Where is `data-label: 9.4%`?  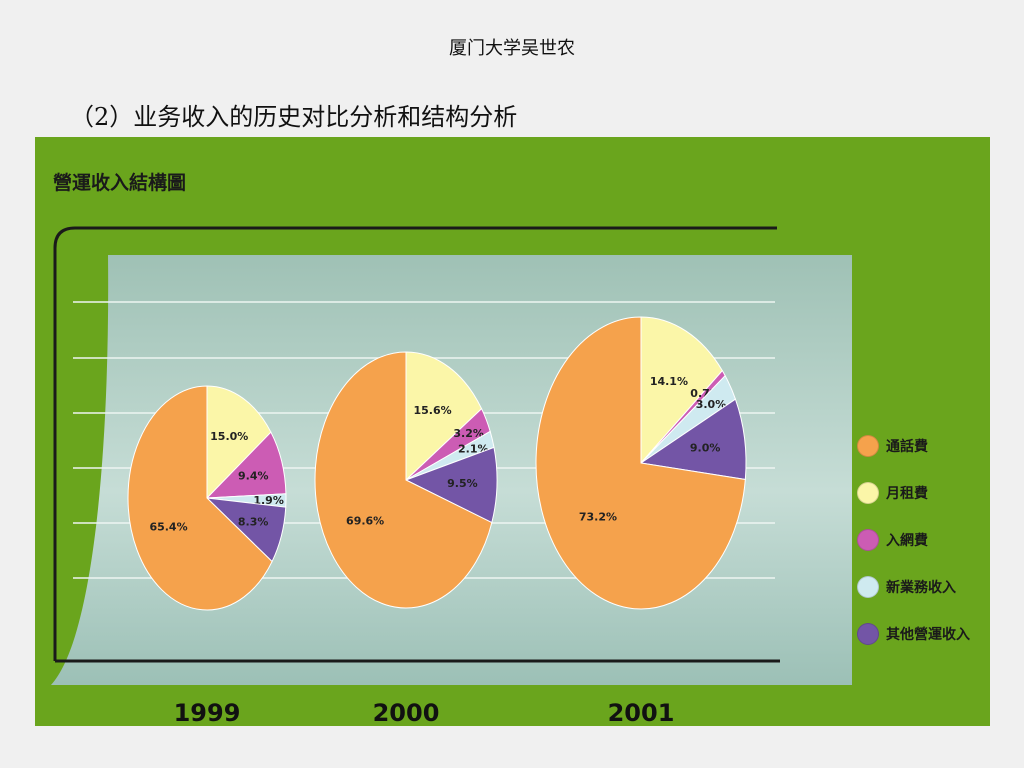
data-label: 9.4% is located at coordinates (253, 475).